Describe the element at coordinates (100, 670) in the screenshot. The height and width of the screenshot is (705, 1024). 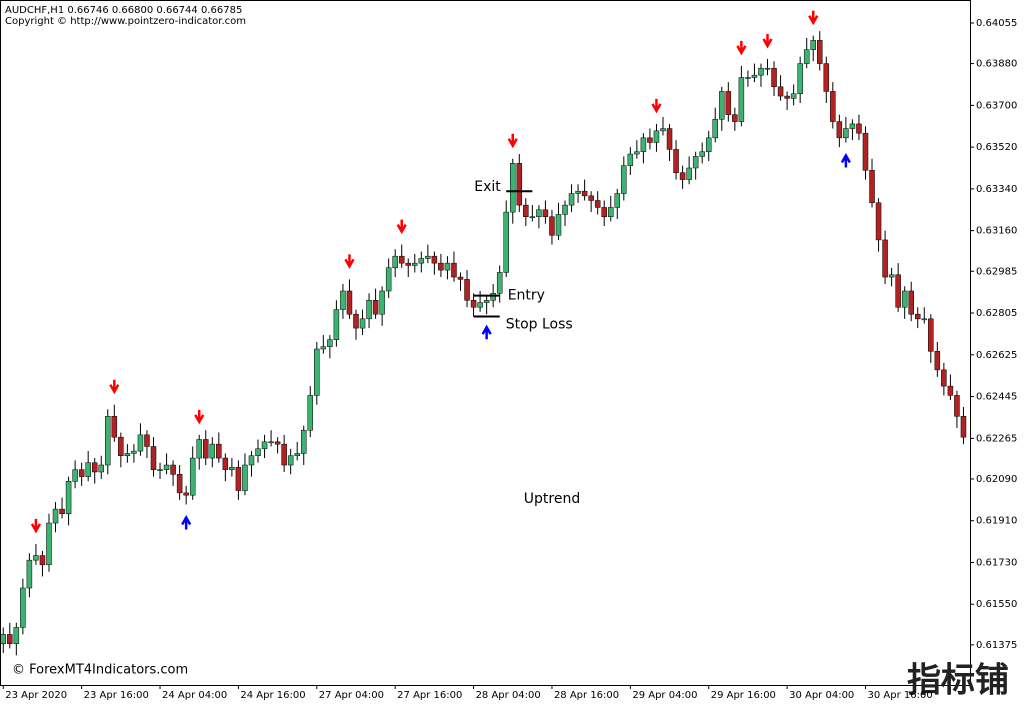
I see `footer: © ForexMT4Indicators.com` at that location.